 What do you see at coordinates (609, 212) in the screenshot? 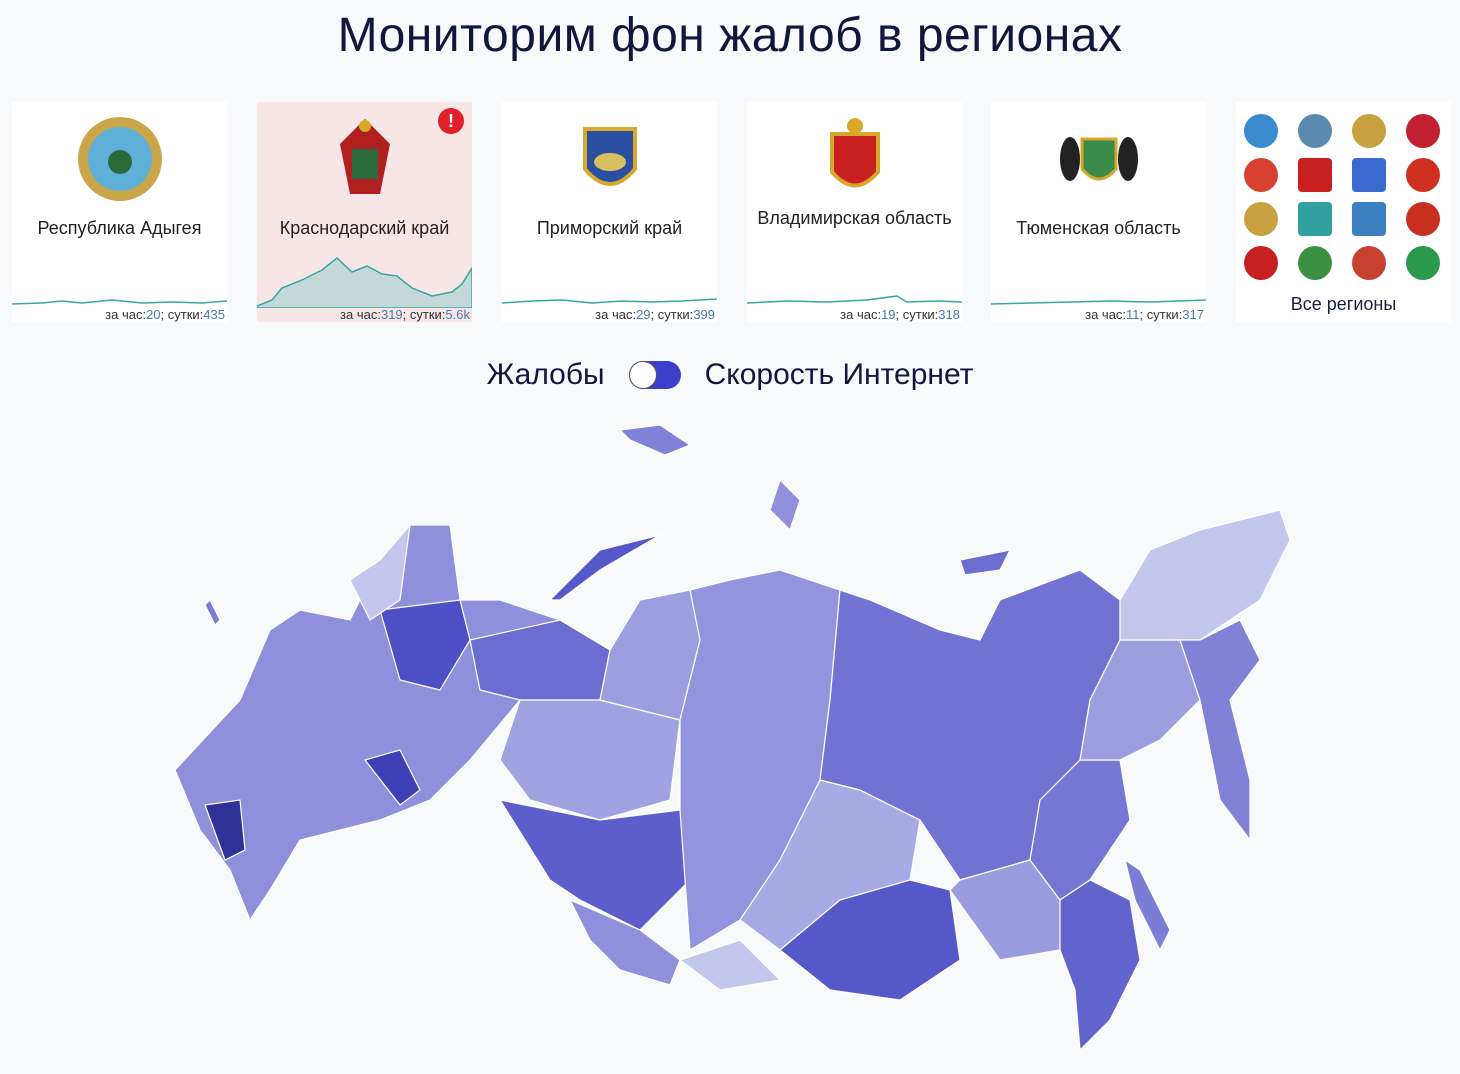
I see `region-card-primorsky: Приморский край за час:29; сутки:399` at bounding box center [609, 212].